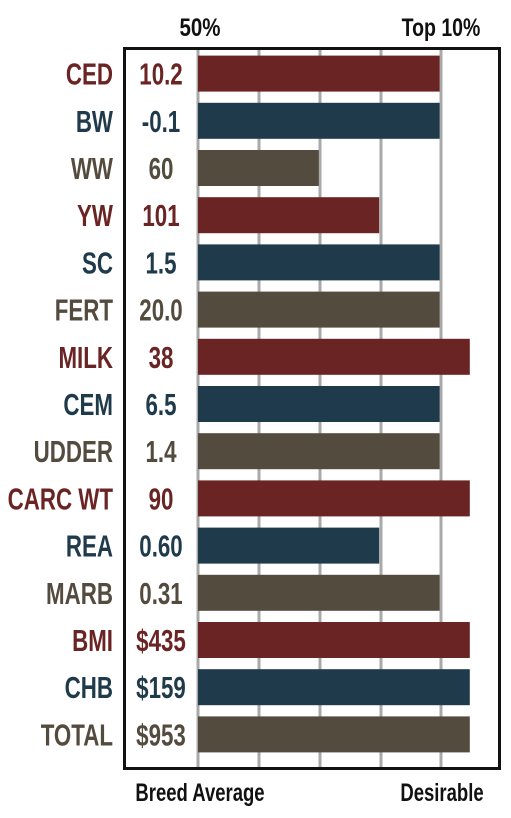 The width and height of the screenshot is (511, 818). What do you see at coordinates (89, 688) in the screenshot?
I see `trait-label-chb: CHB` at bounding box center [89, 688].